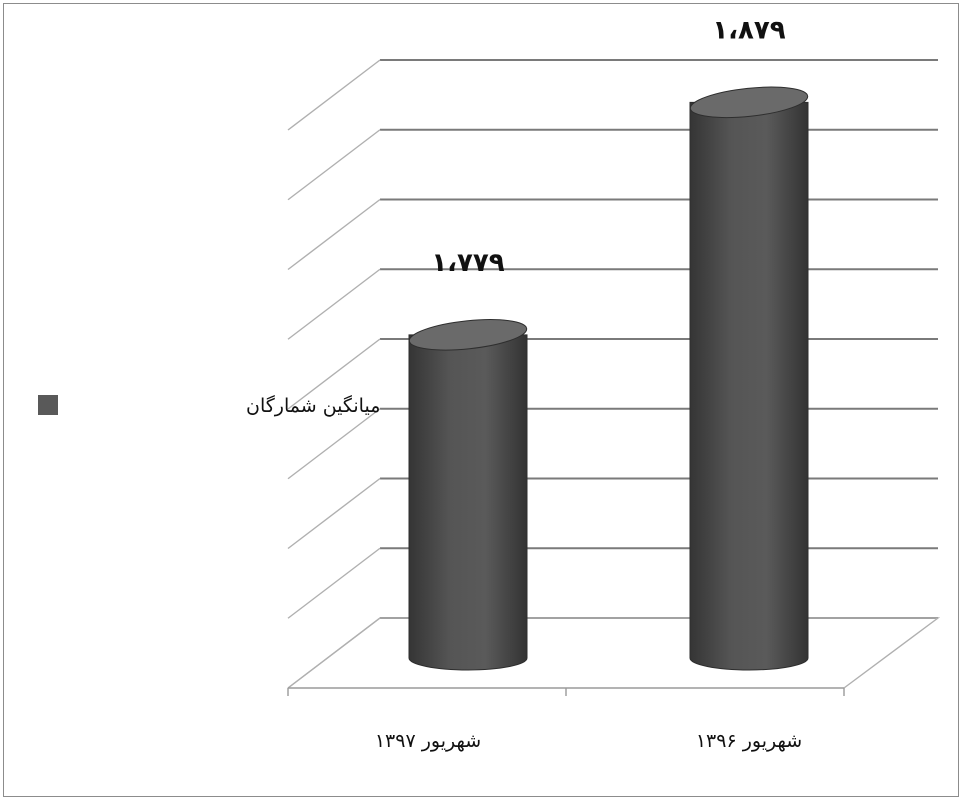 This screenshot has height=802, width=964. I want to click on data-label: ۱،۷۷۹, so click(467, 263).